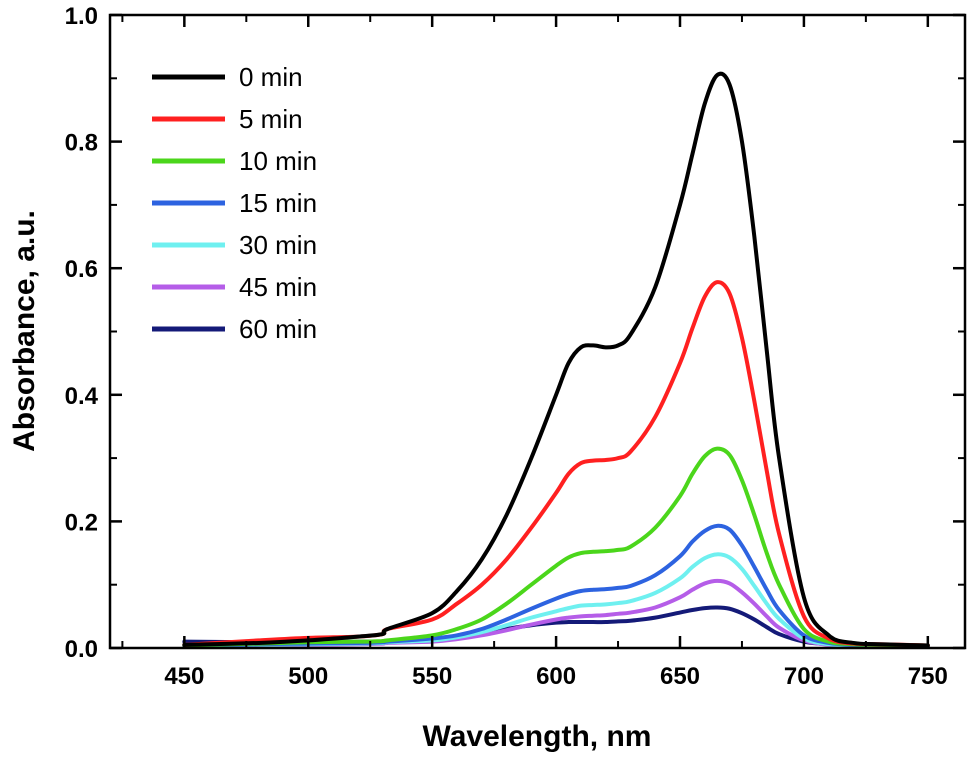 The image size is (969, 759). I want to click on series-line-15-min, so click(556, 586).